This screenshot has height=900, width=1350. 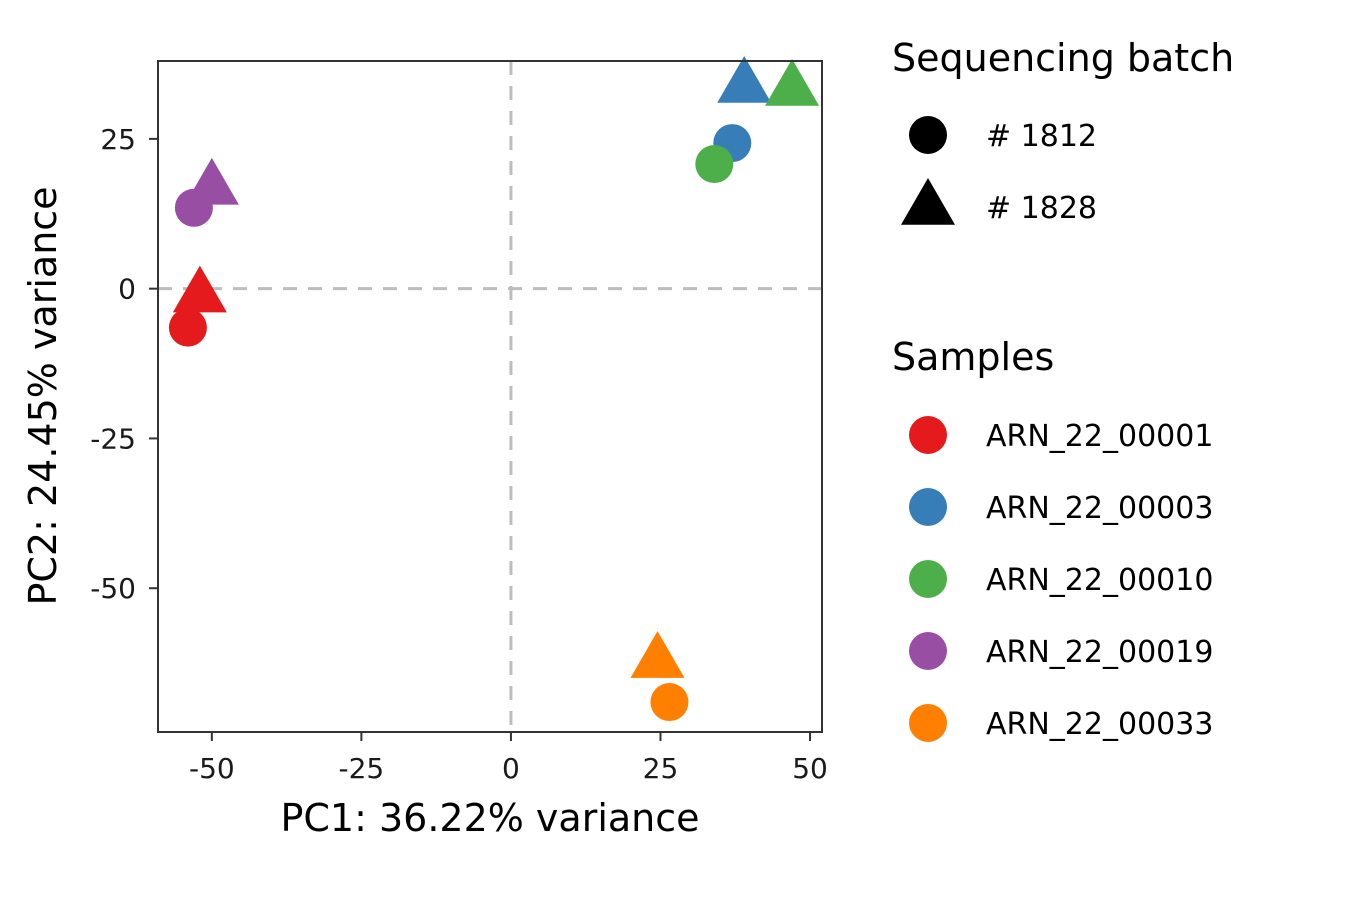 I want to click on legend-label-sample: ARN_22_00010, so click(x=1099, y=580).